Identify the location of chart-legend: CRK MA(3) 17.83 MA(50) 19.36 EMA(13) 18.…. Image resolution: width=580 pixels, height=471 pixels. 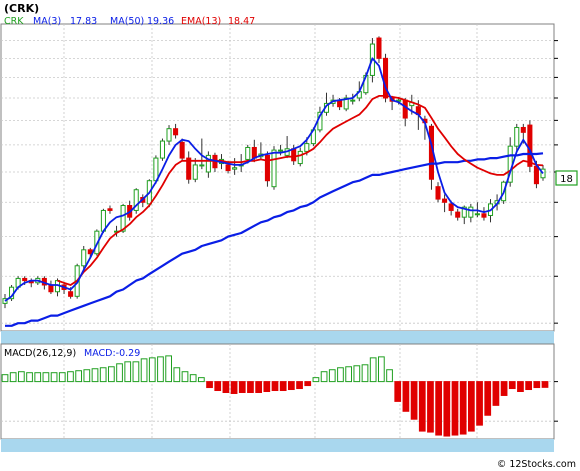
(129, 21).